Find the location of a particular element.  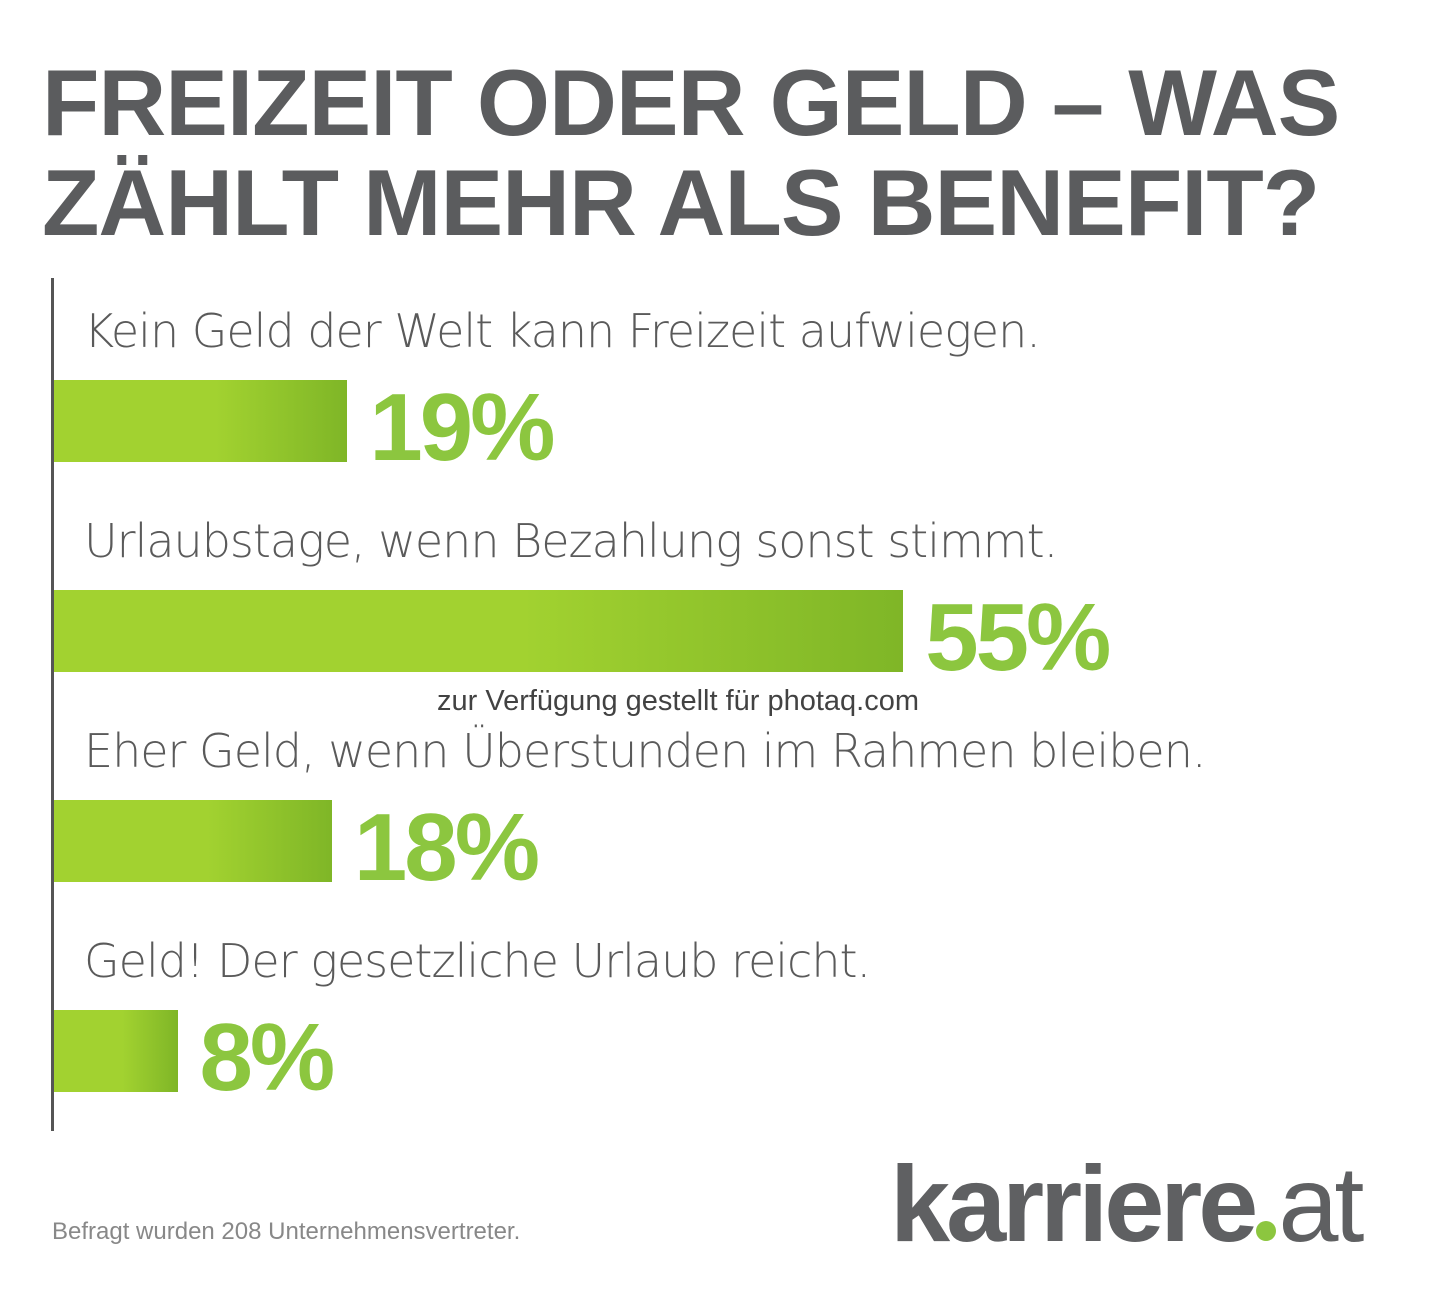

logo-dot is located at coordinates (1266, 1231).